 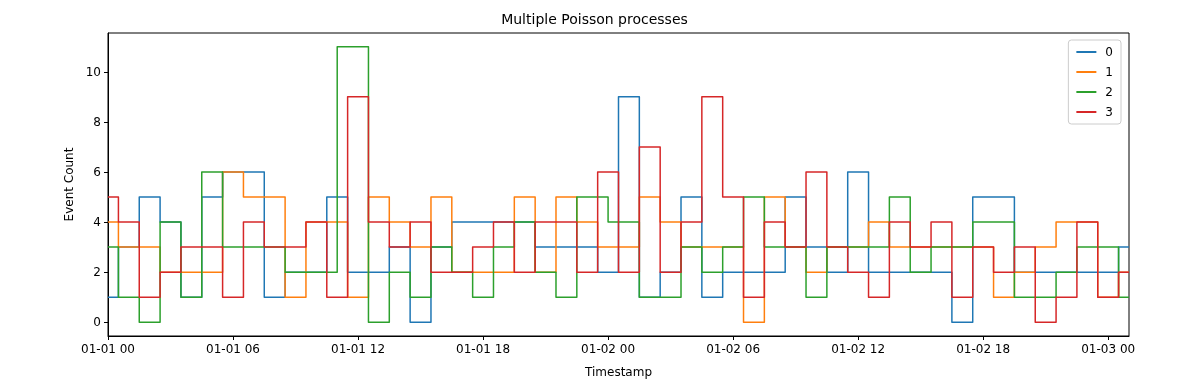 I want to click on y-tick-label: 4, so click(x=97, y=222).